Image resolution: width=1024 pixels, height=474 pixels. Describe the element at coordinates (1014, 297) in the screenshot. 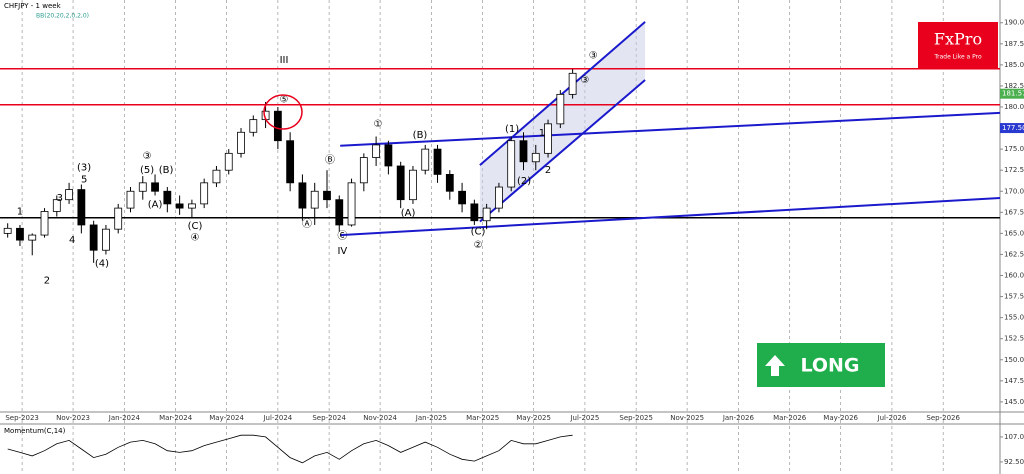

I see `y-tick-label: 157.500` at that location.